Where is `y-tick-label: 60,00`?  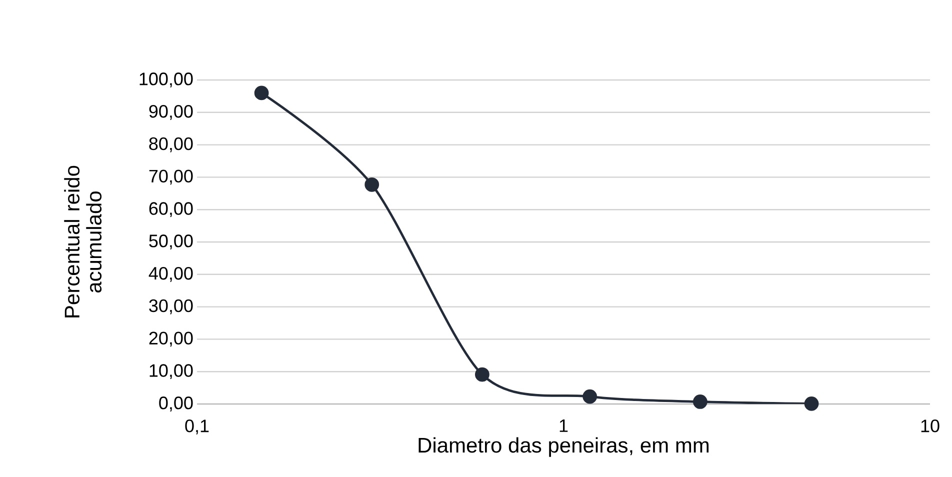 y-tick-label: 60,00 is located at coordinates (171, 210).